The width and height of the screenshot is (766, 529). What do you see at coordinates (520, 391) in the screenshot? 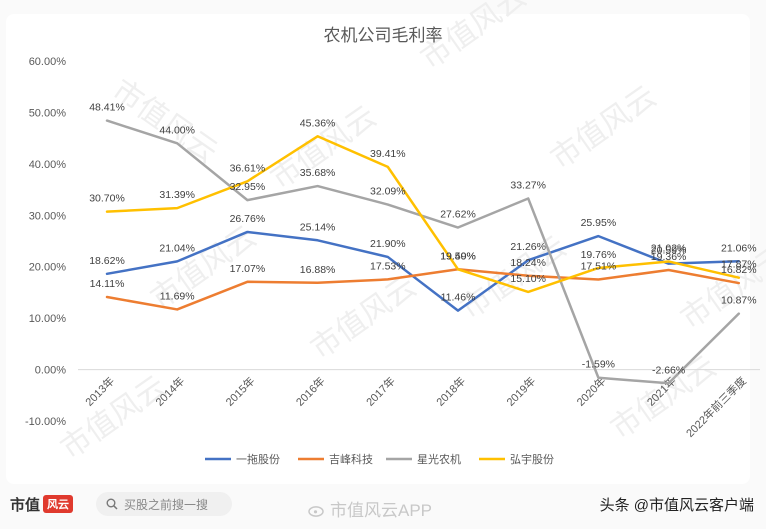
I see `x-tick-label: 2019年` at bounding box center [520, 391].